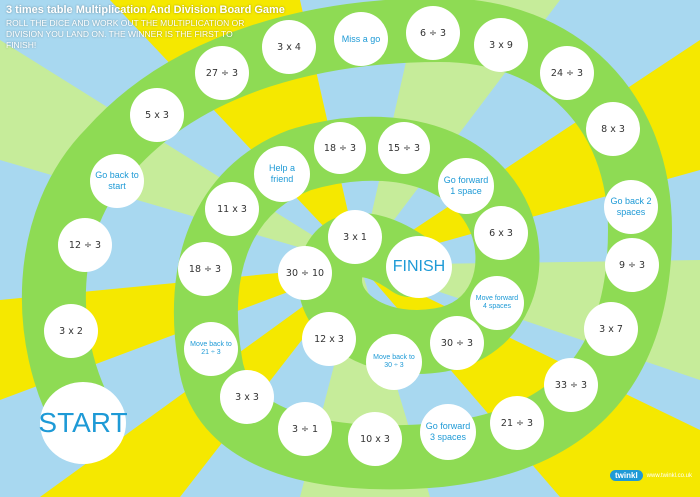 The height and width of the screenshot is (497, 700). I want to click on space-6: 3 x 4, so click(289, 47).